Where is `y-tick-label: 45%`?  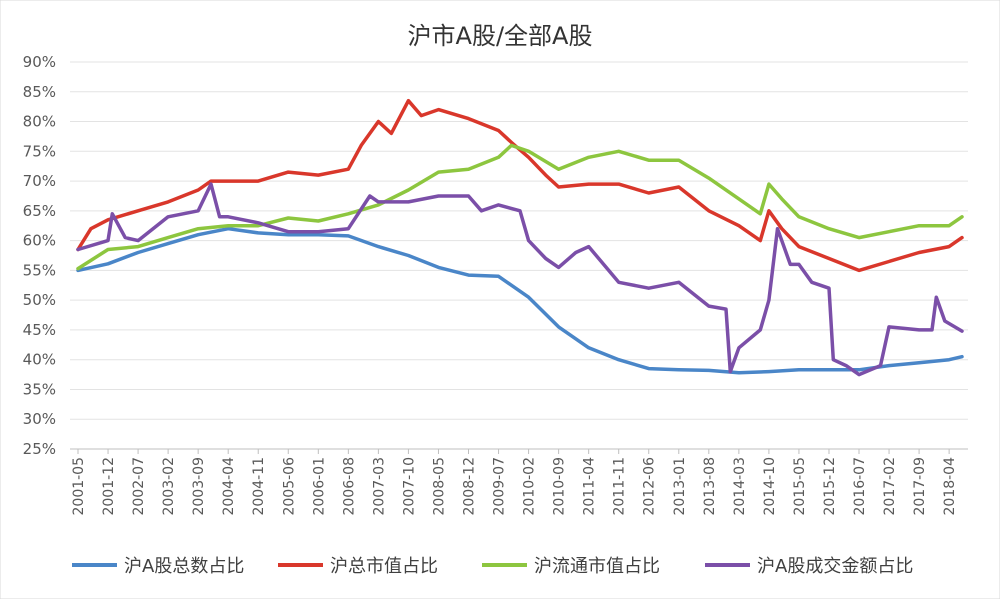
y-tick-label: 45% is located at coordinates (39, 330).